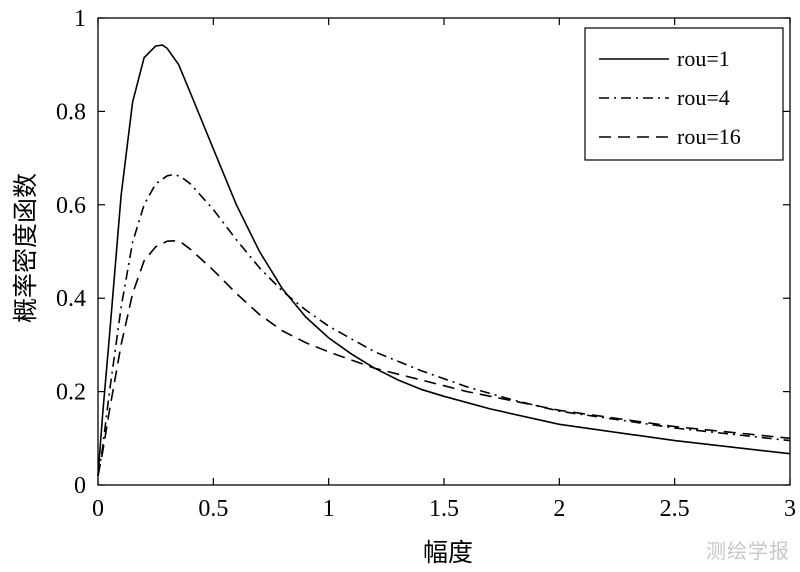 Image resolution: width=800 pixels, height=572 pixels. I want to click on legend-box, so click(684, 94).